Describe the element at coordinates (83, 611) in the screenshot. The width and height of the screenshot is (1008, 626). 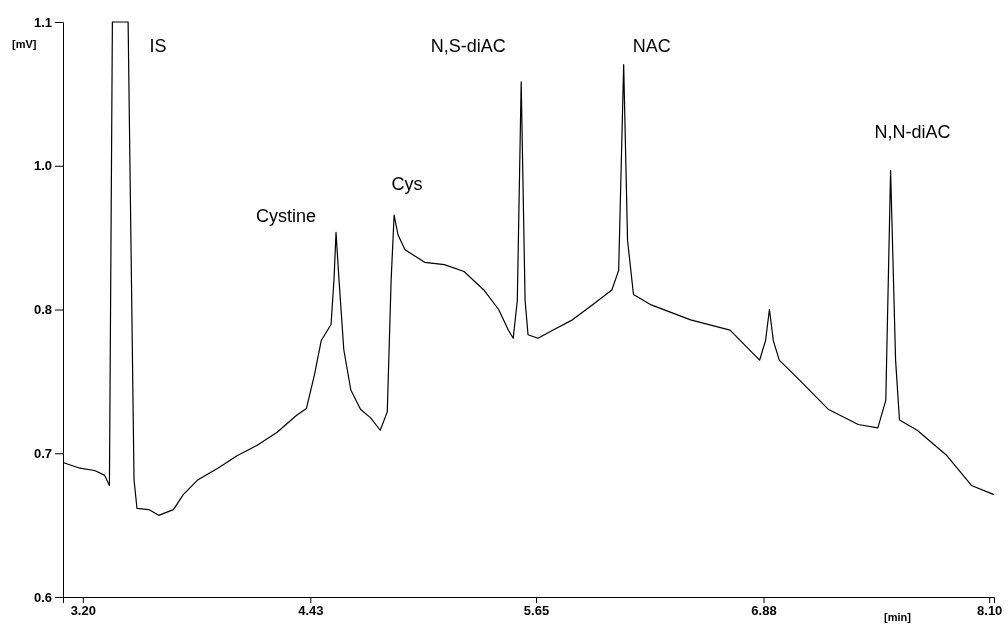
I see `x-tick-label: 3.20` at that location.